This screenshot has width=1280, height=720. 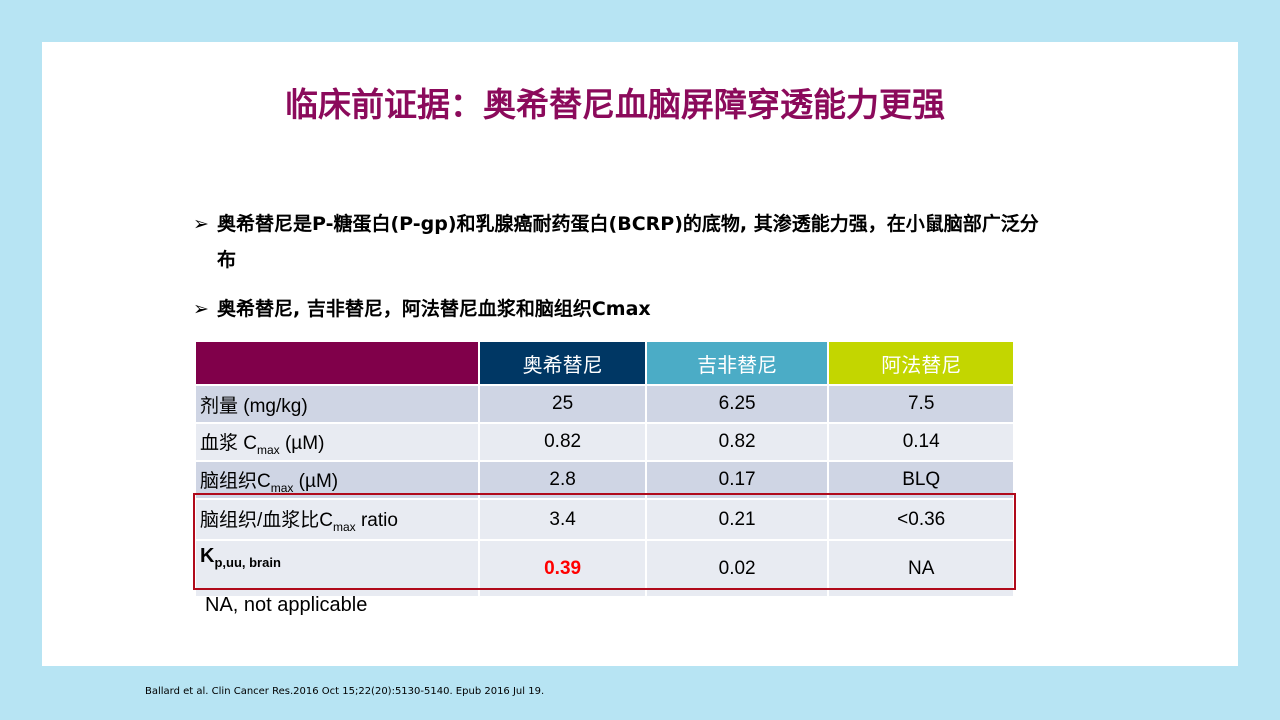 What do you see at coordinates (434, 309) in the screenshot?
I see `bullet-text: 奥希替尼, 吉非替尼，阿法替尼血浆和脑组织Cmax` at bounding box center [434, 309].